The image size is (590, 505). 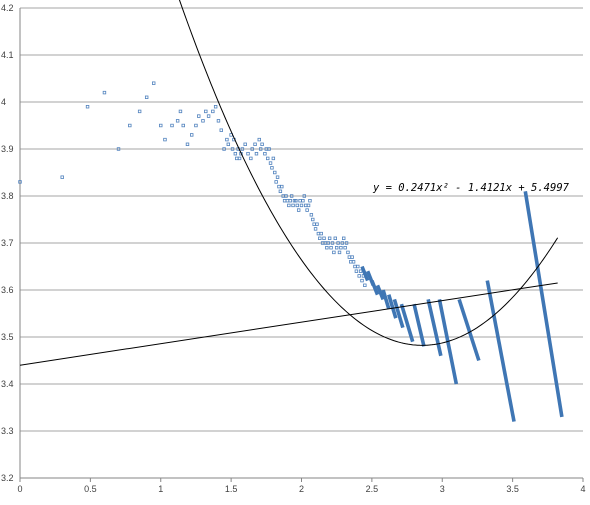 What do you see at coordinates (7, 55) in the screenshot?
I see `y-tick-label: 4.1` at bounding box center [7, 55].